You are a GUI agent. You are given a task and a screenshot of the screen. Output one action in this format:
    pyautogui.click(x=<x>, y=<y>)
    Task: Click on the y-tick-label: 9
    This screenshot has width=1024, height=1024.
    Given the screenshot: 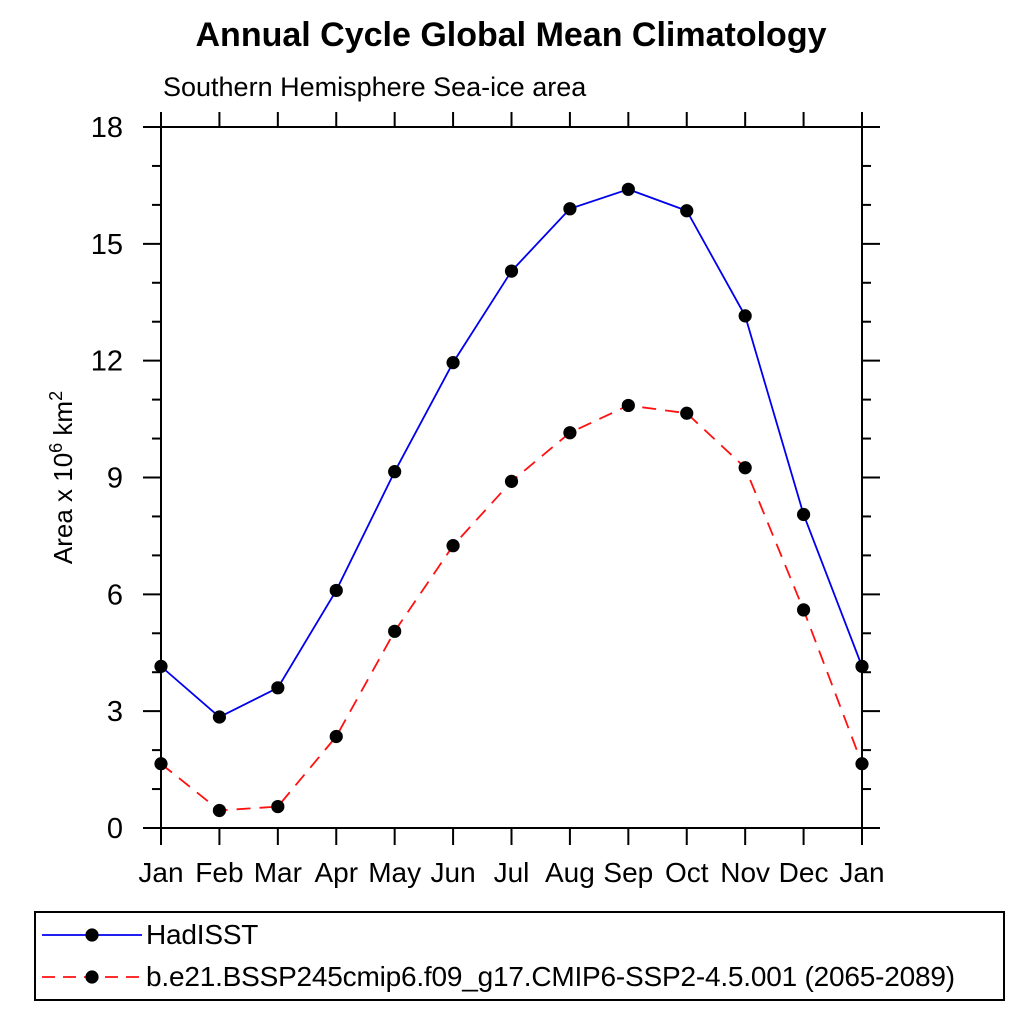 What is the action you would take?
    pyautogui.click(x=115, y=479)
    